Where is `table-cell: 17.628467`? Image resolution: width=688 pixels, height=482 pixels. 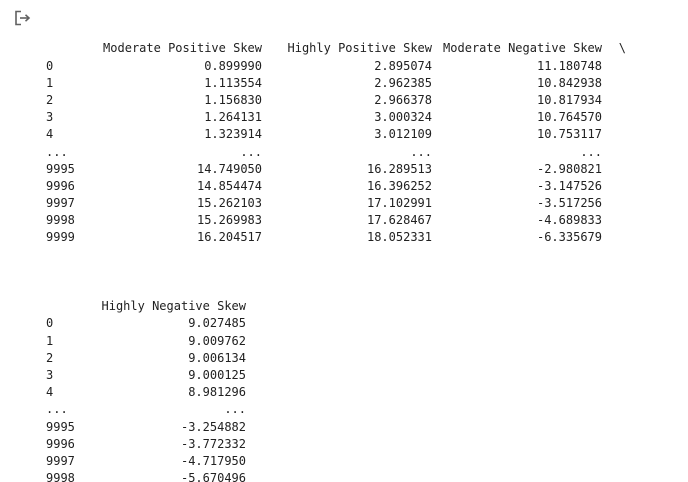
table-cell: 17.628467 is located at coordinates (399, 220).